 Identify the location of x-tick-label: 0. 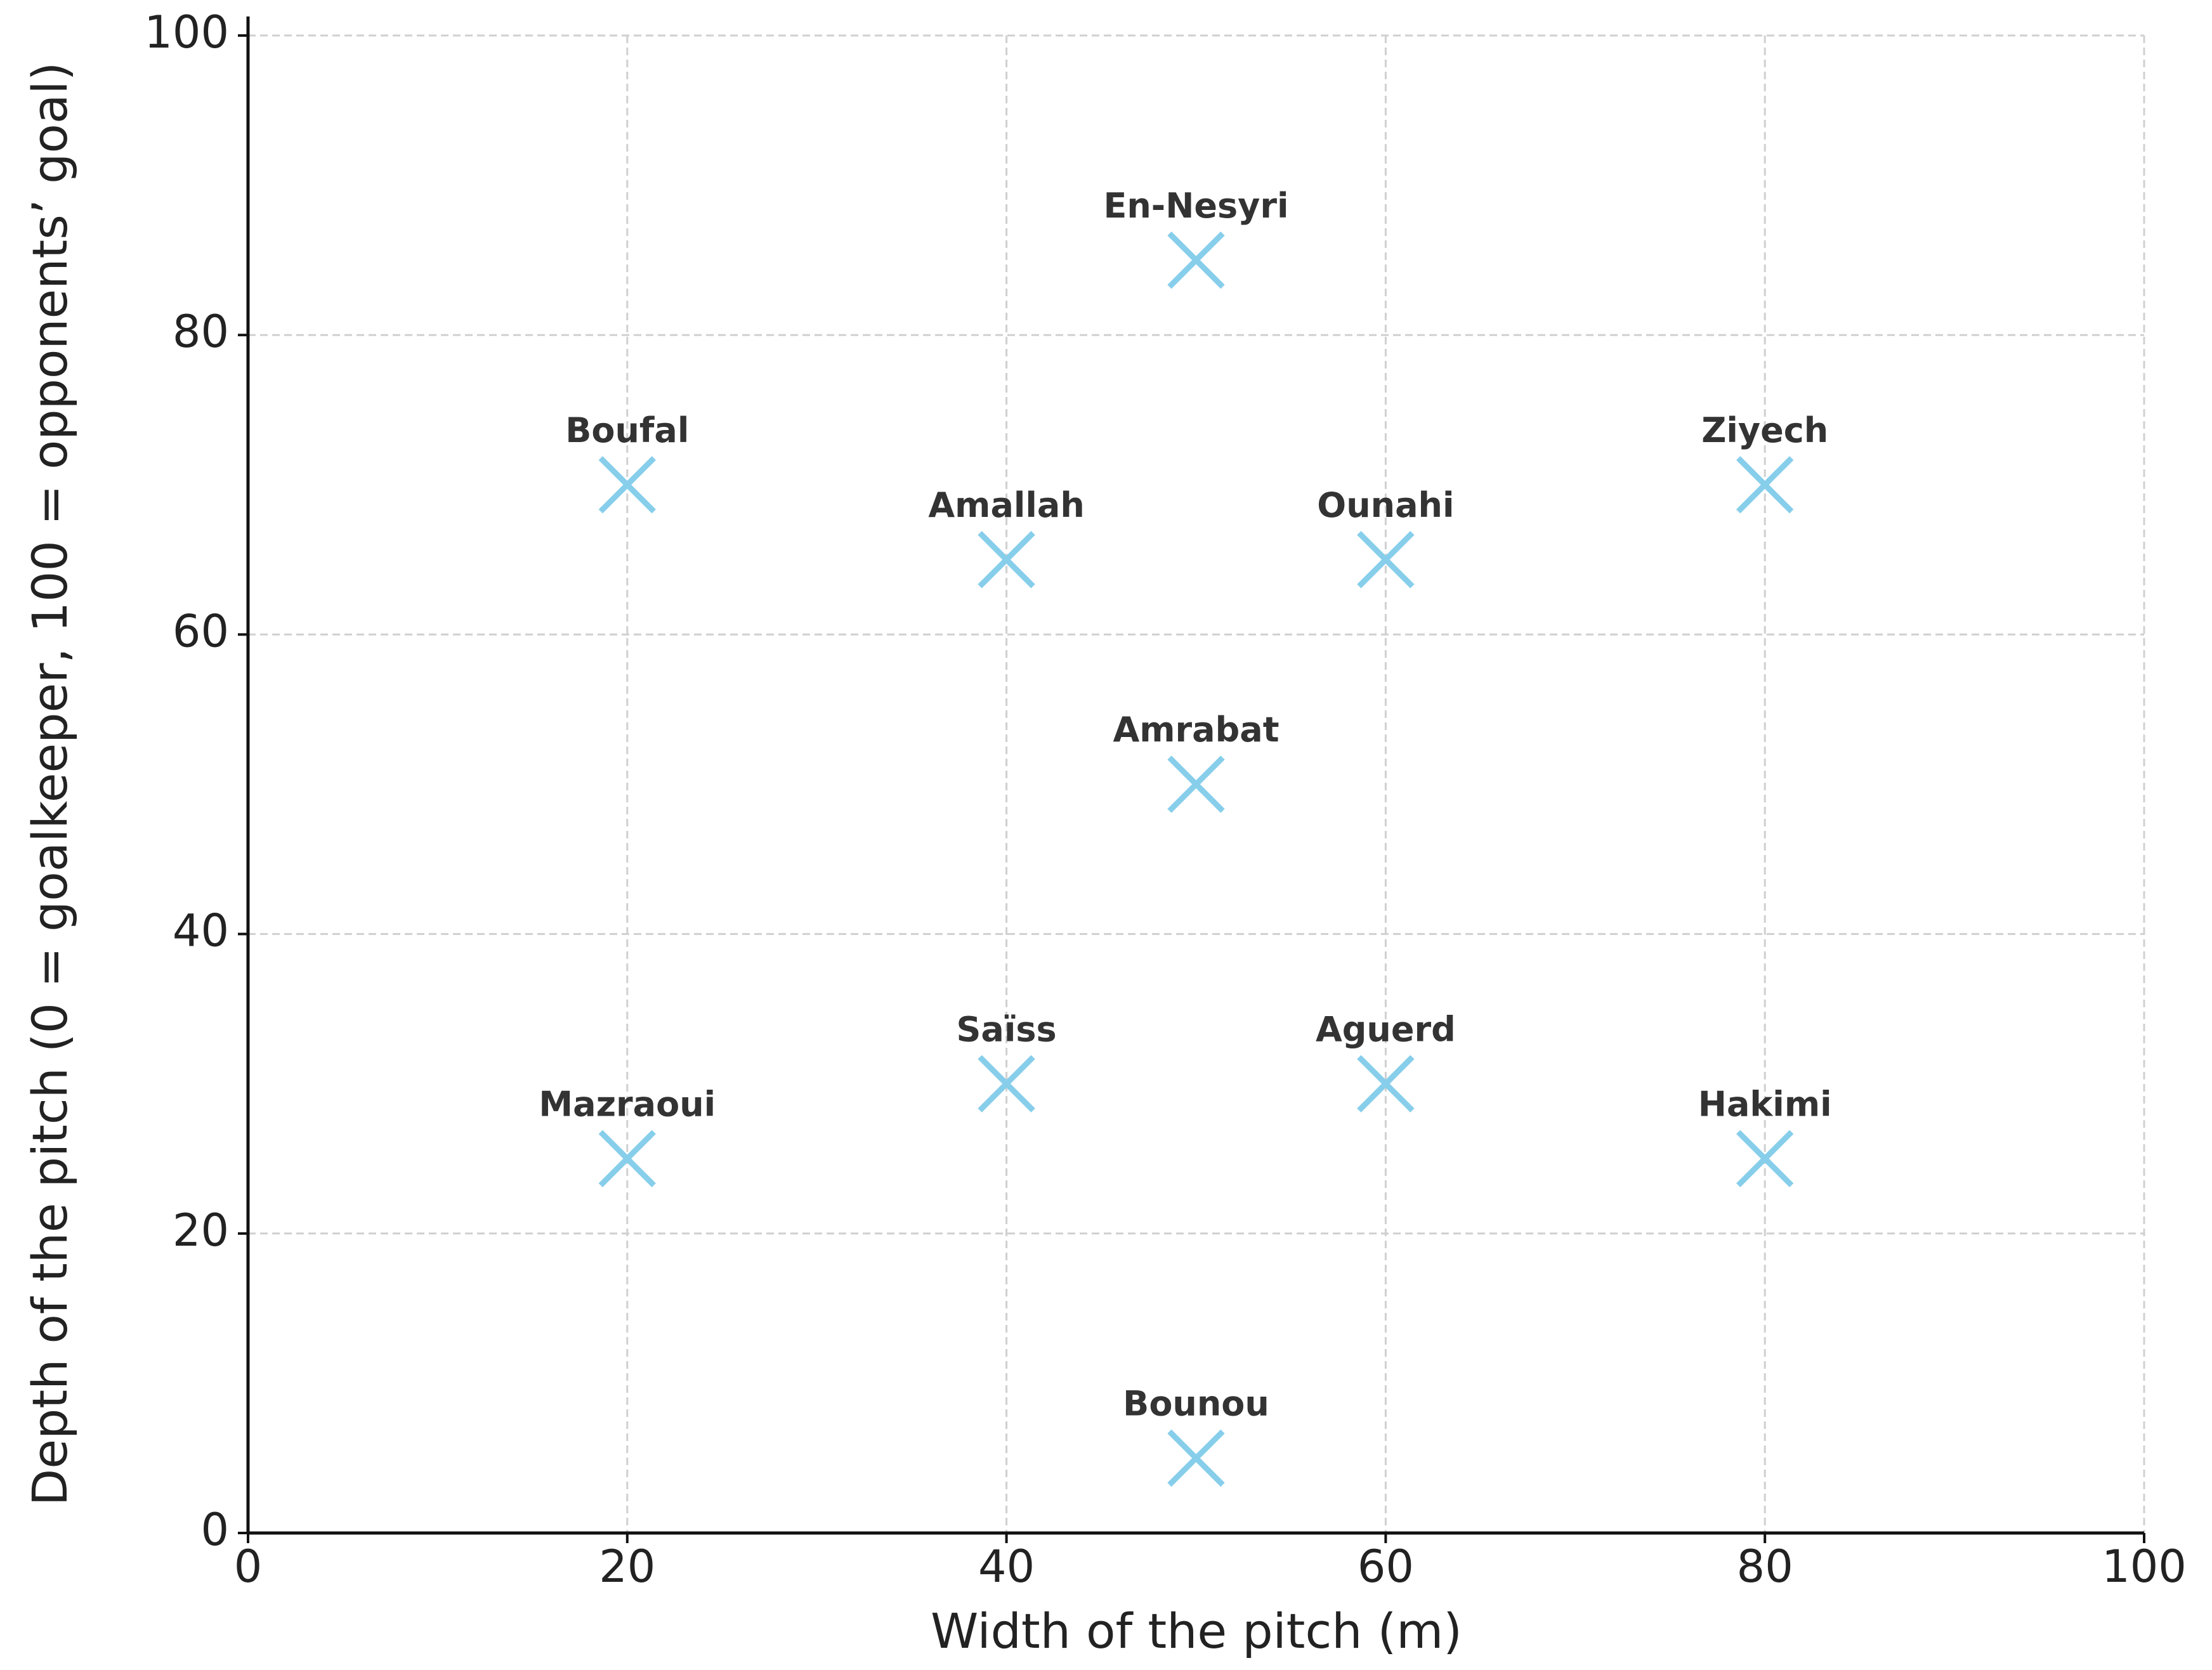
(249, 1567).